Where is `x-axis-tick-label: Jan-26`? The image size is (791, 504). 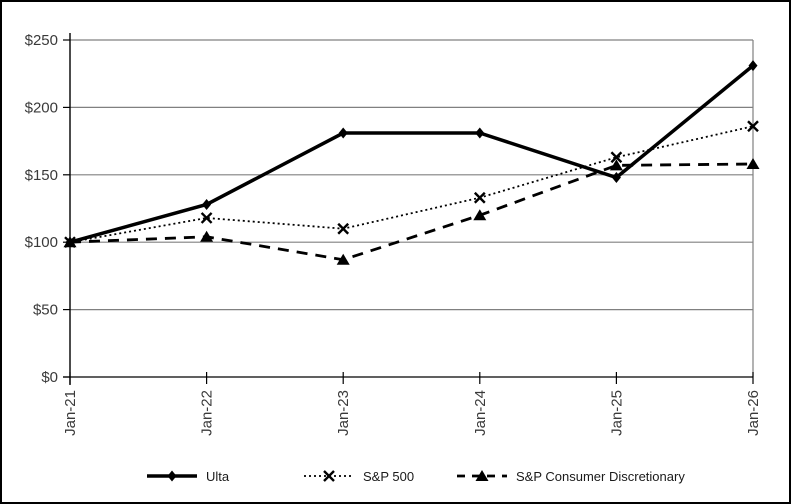
x-axis-tick-label: Jan-26 is located at coordinates (753, 413).